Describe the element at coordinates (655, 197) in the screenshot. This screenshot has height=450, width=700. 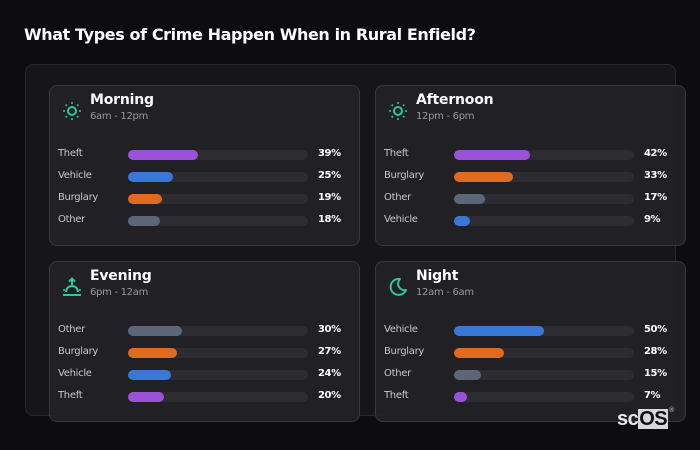
I see `bar-value: 17%` at that location.